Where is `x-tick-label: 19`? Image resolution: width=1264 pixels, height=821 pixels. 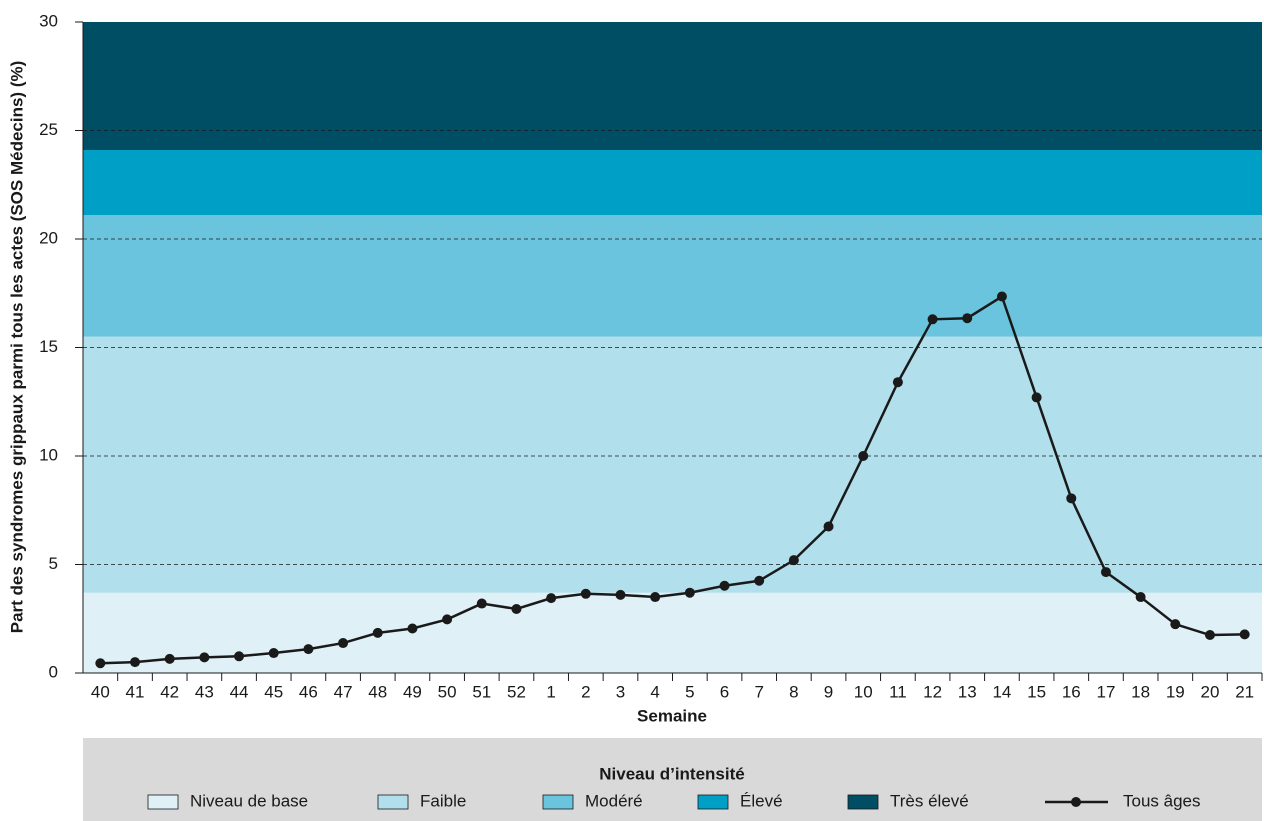 x-tick-label: 19 is located at coordinates (1175, 691).